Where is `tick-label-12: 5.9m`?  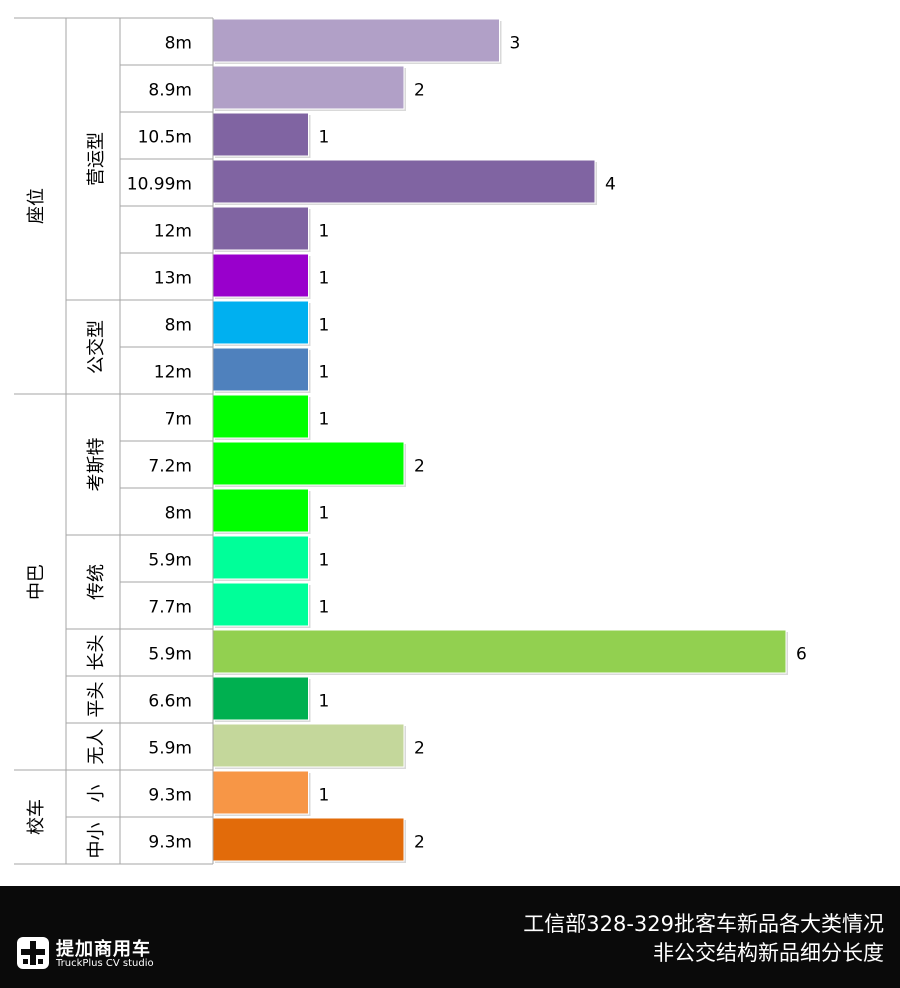 tick-label-12: 5.9m is located at coordinates (170, 561).